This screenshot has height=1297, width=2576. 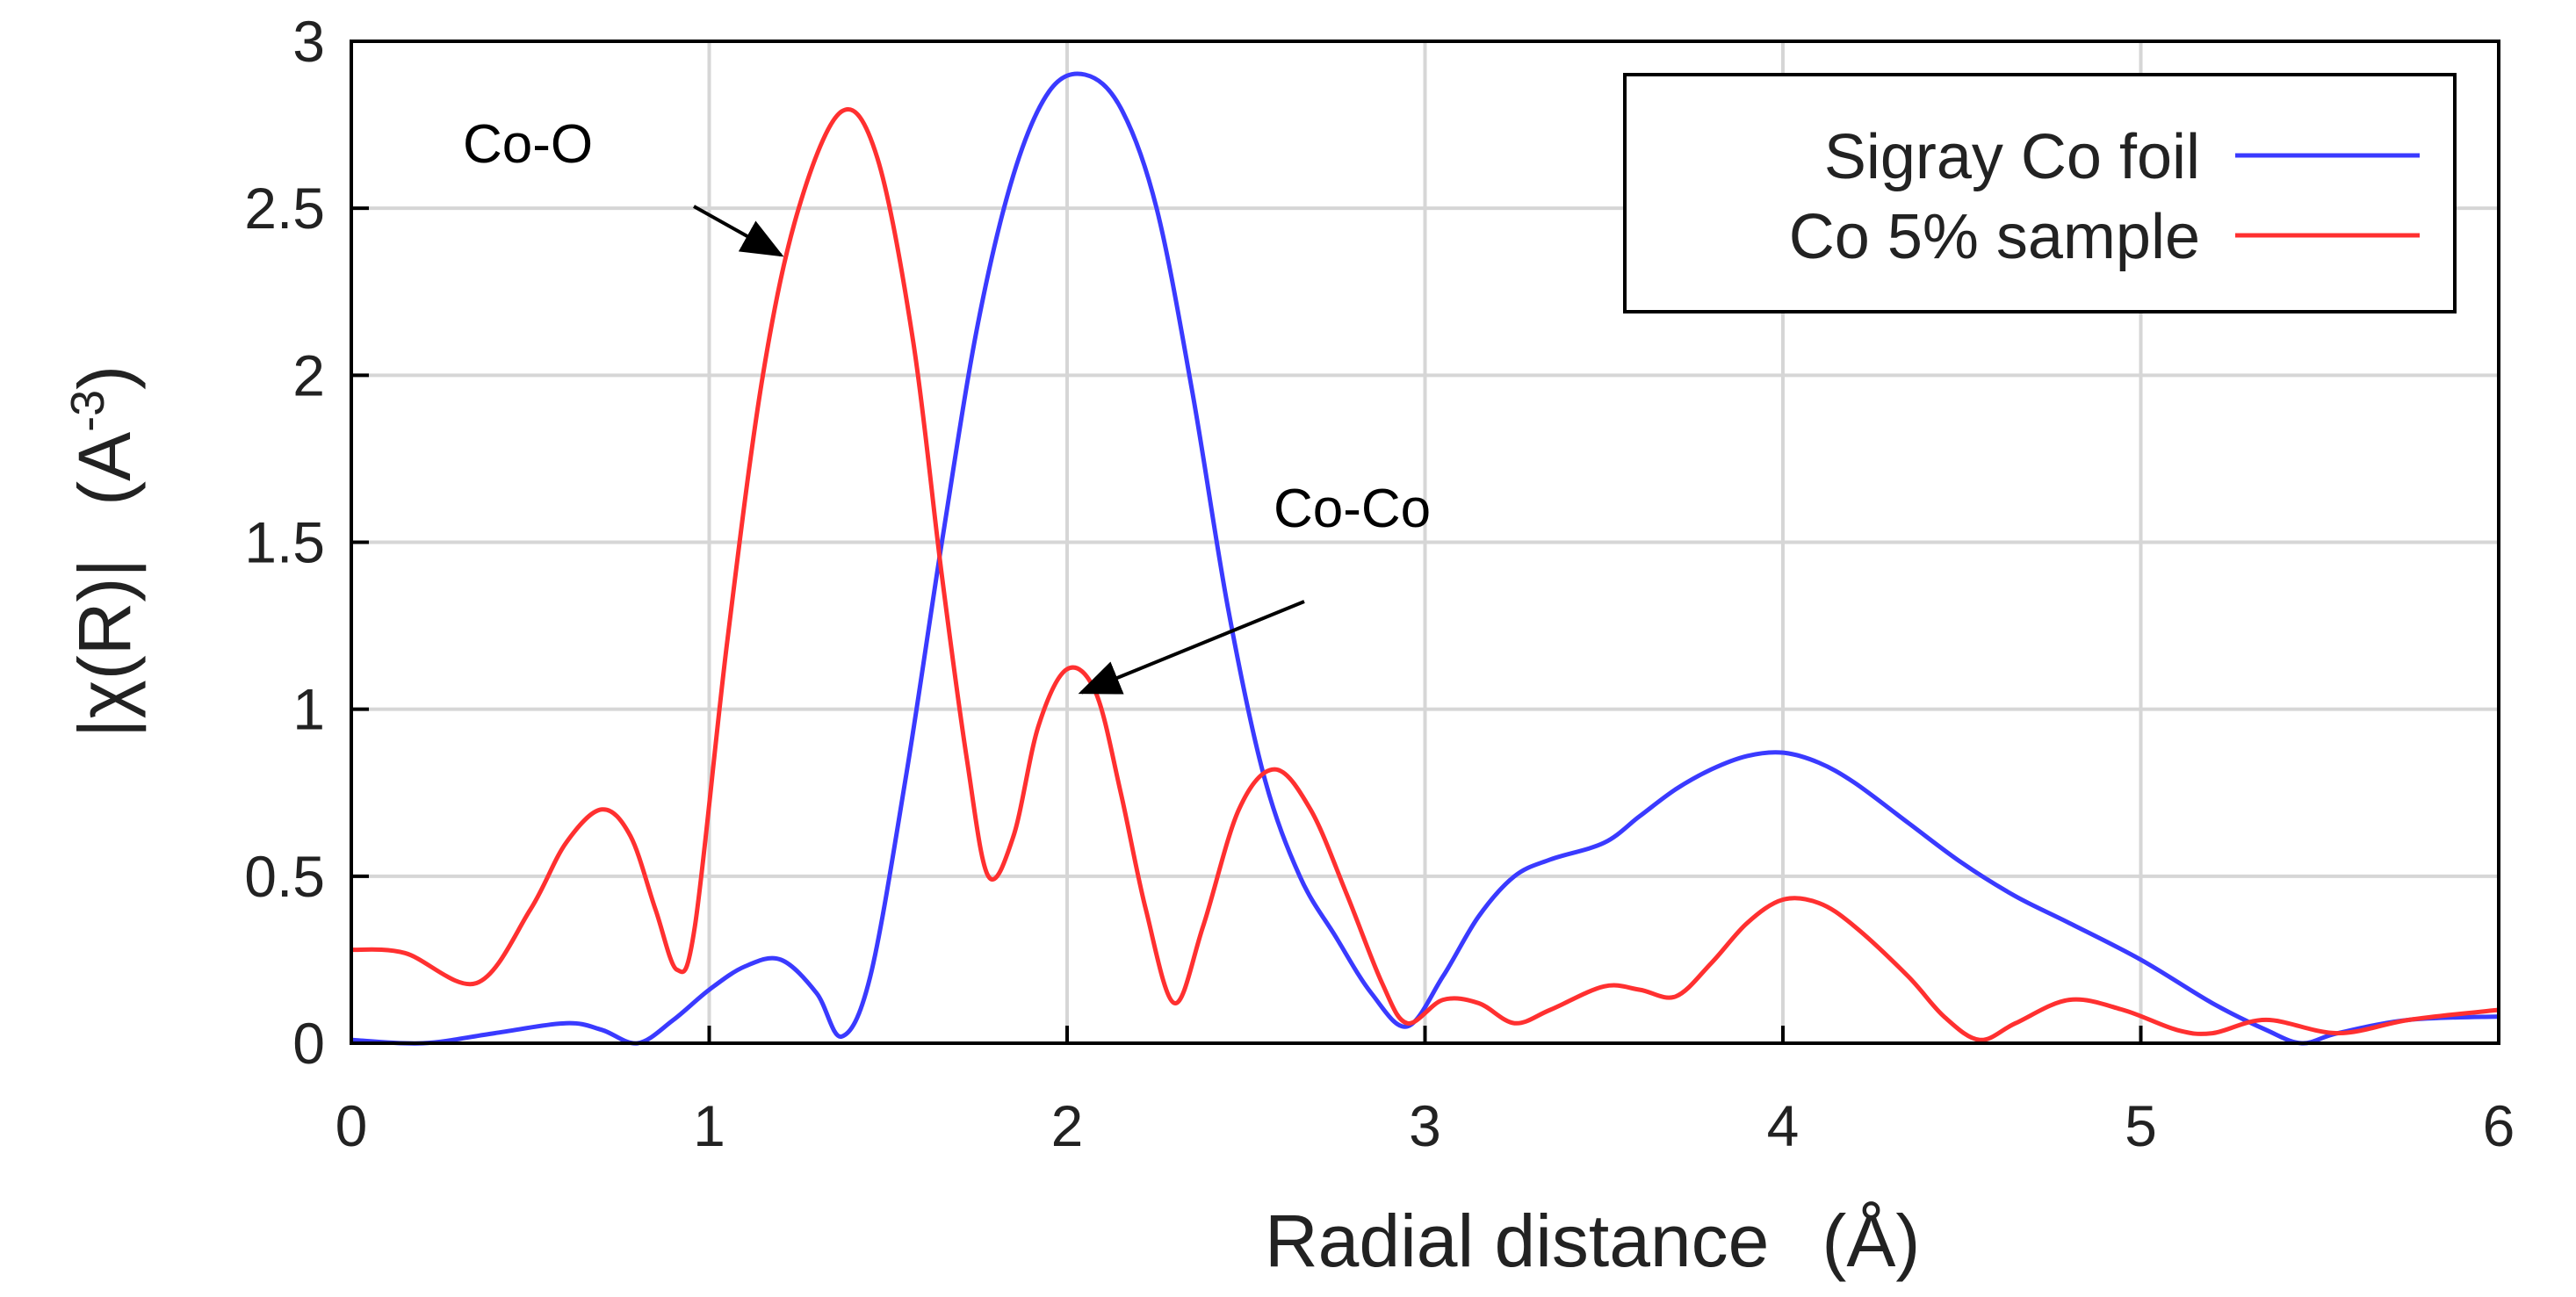 I want to click on x-tick-label: 1, so click(x=709, y=1125).